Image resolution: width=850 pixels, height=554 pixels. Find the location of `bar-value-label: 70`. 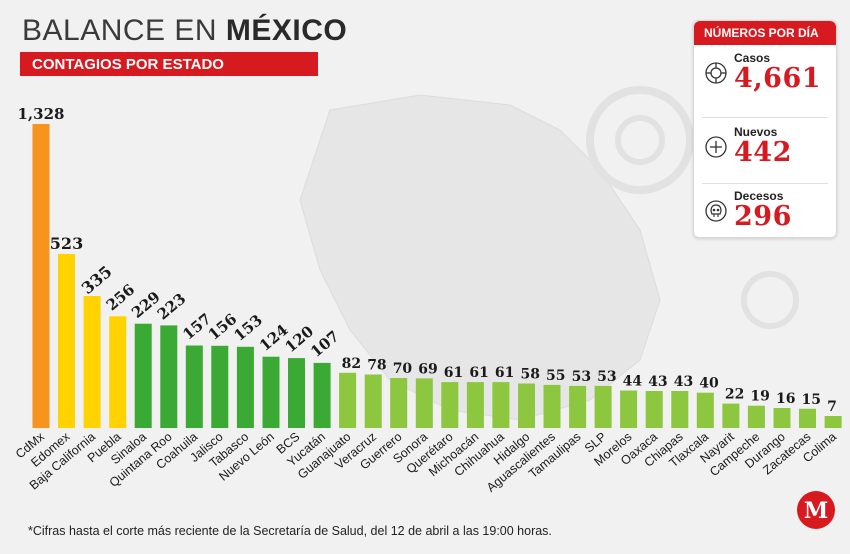

bar-value-label: 70 is located at coordinates (403, 369).